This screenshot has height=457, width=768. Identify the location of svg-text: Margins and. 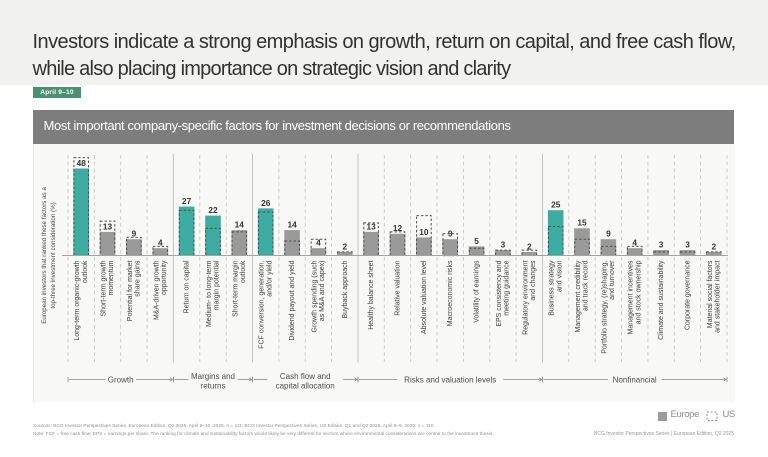
(213, 376).